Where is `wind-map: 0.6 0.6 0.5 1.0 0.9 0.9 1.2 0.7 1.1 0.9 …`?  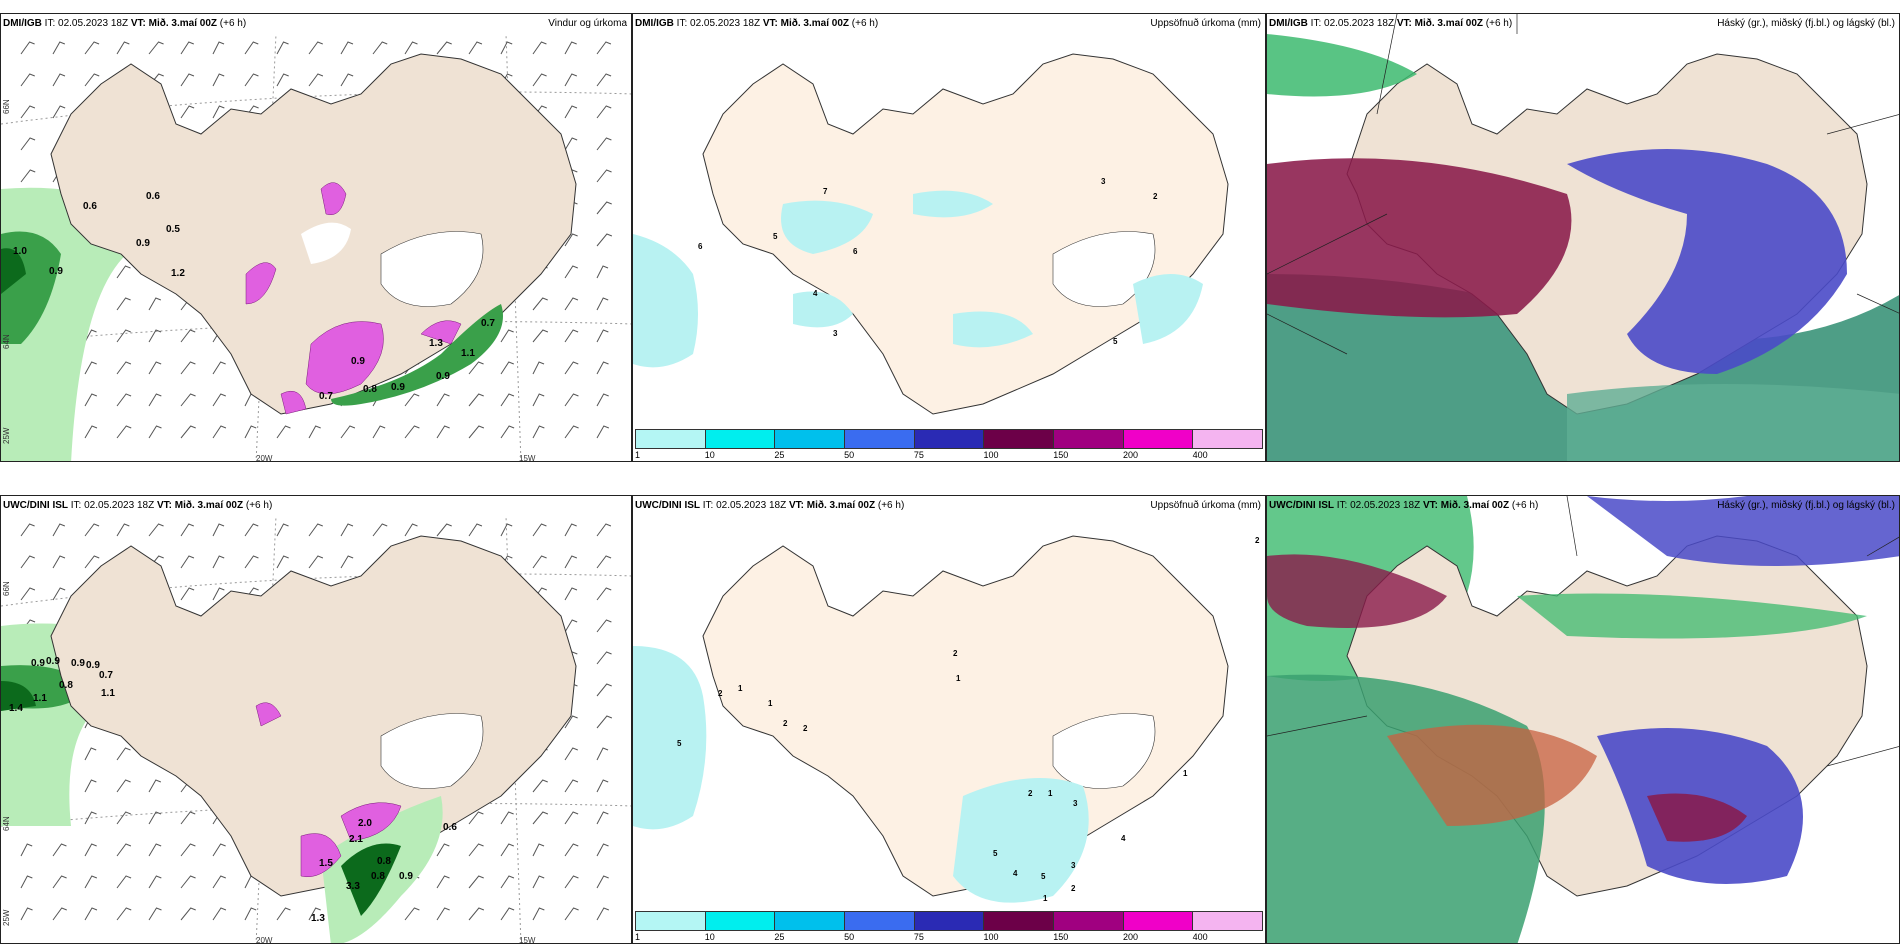
wind-map: 0.6 0.6 0.5 1.0 0.9 0.9 1.2 0.7 1.1 0.9 … is located at coordinates (316, 247).